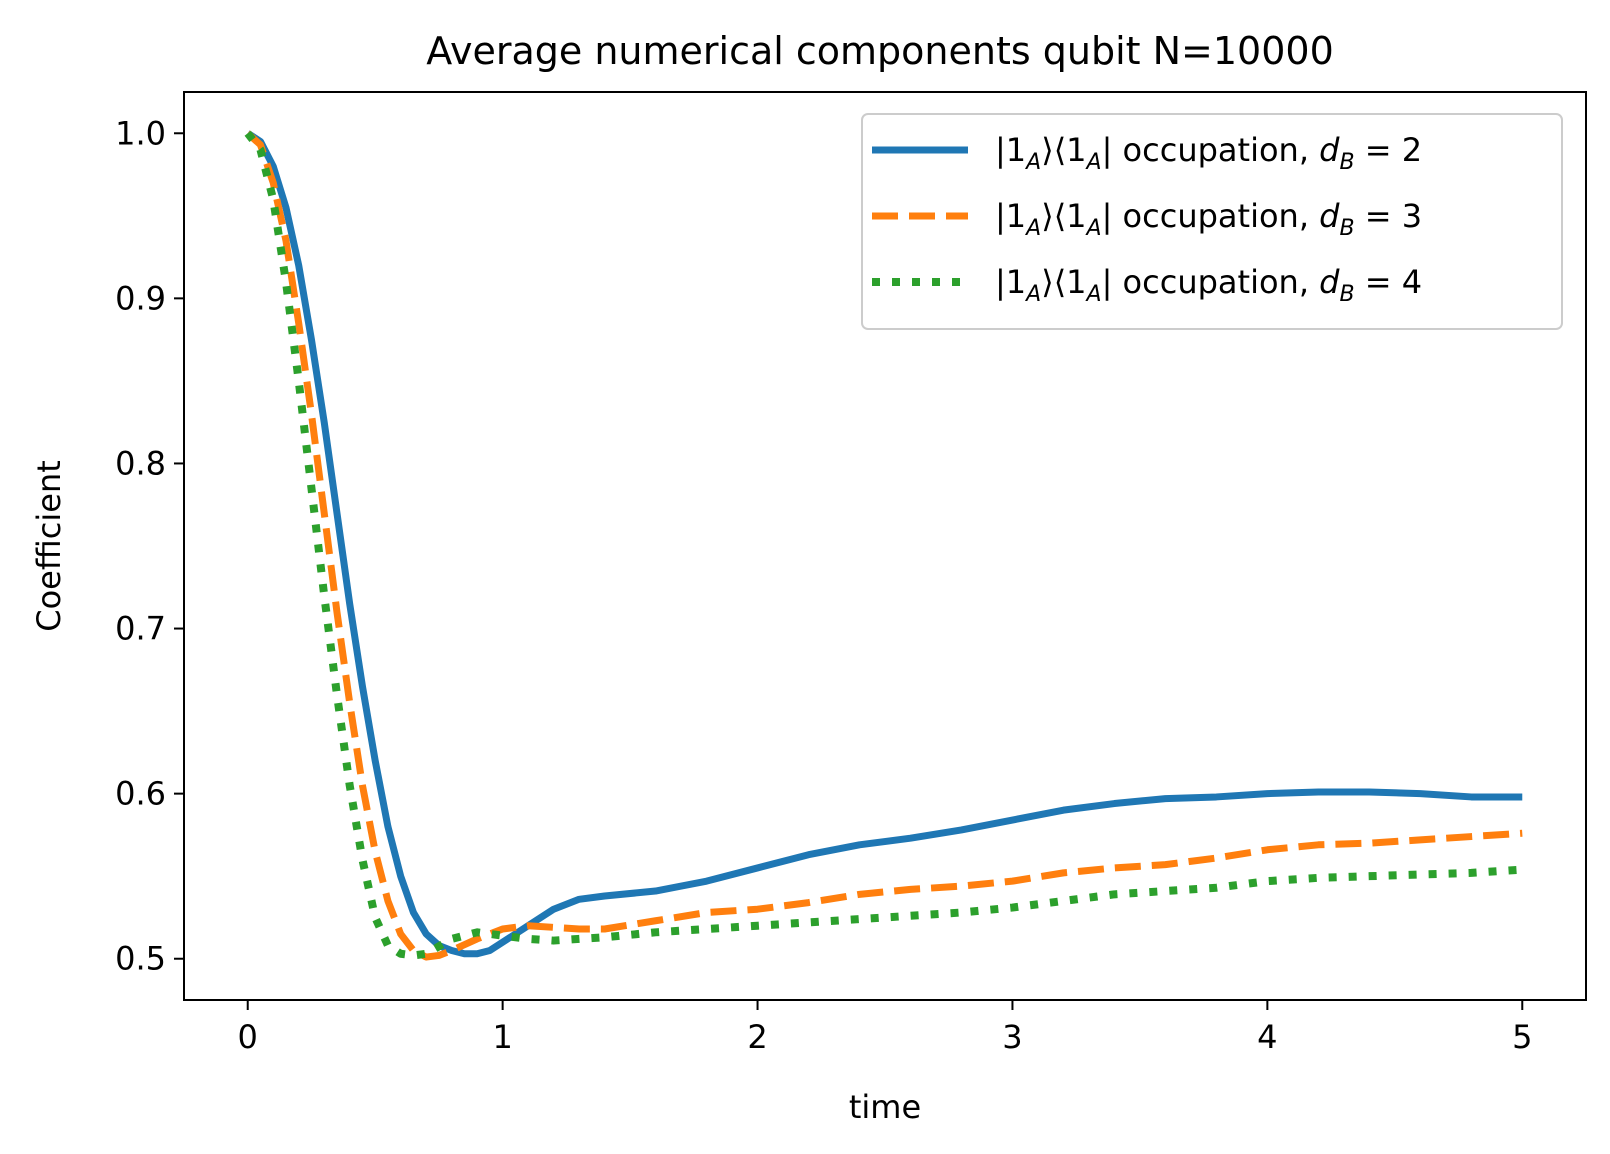 Image resolution: width=1610 pixels, height=1154 pixels. What do you see at coordinates (140, 463) in the screenshot?
I see `y-tick-label: 0.8` at bounding box center [140, 463].